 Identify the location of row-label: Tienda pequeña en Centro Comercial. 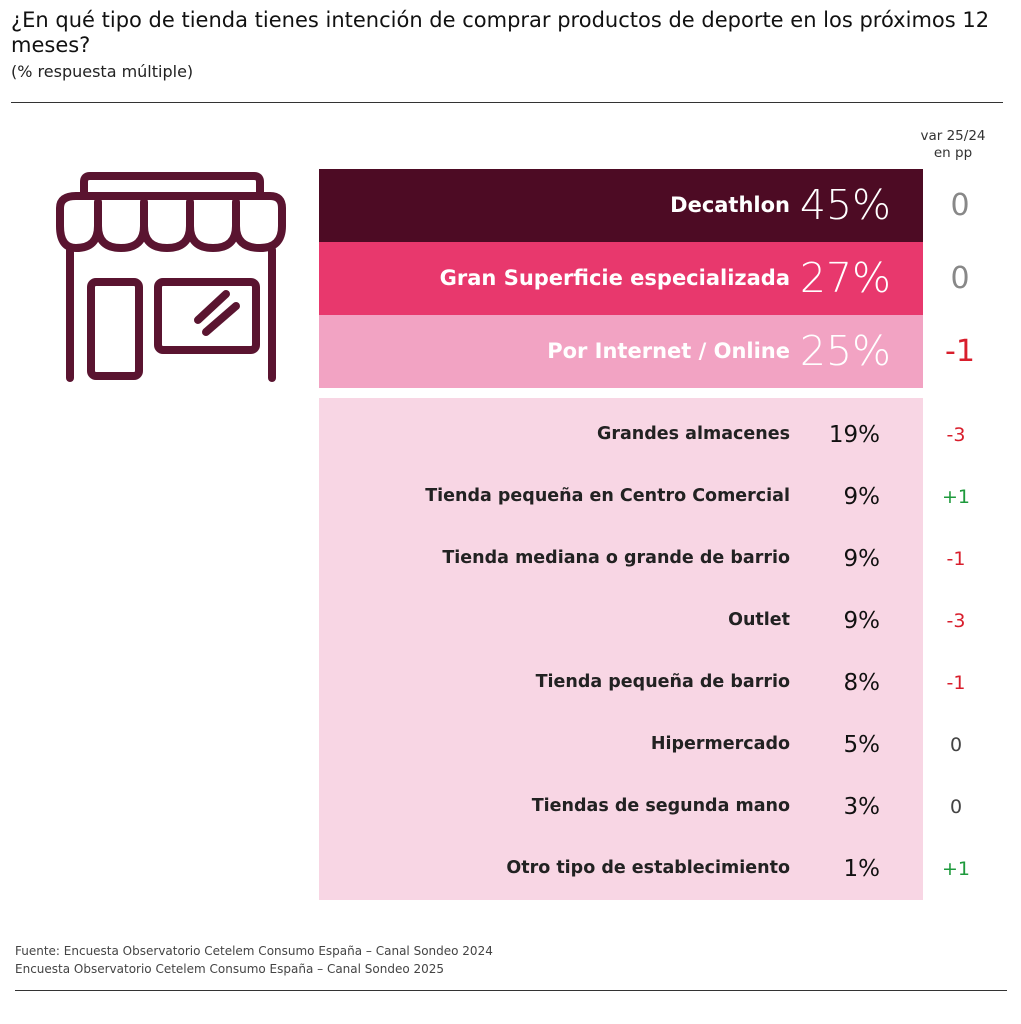
(607, 496).